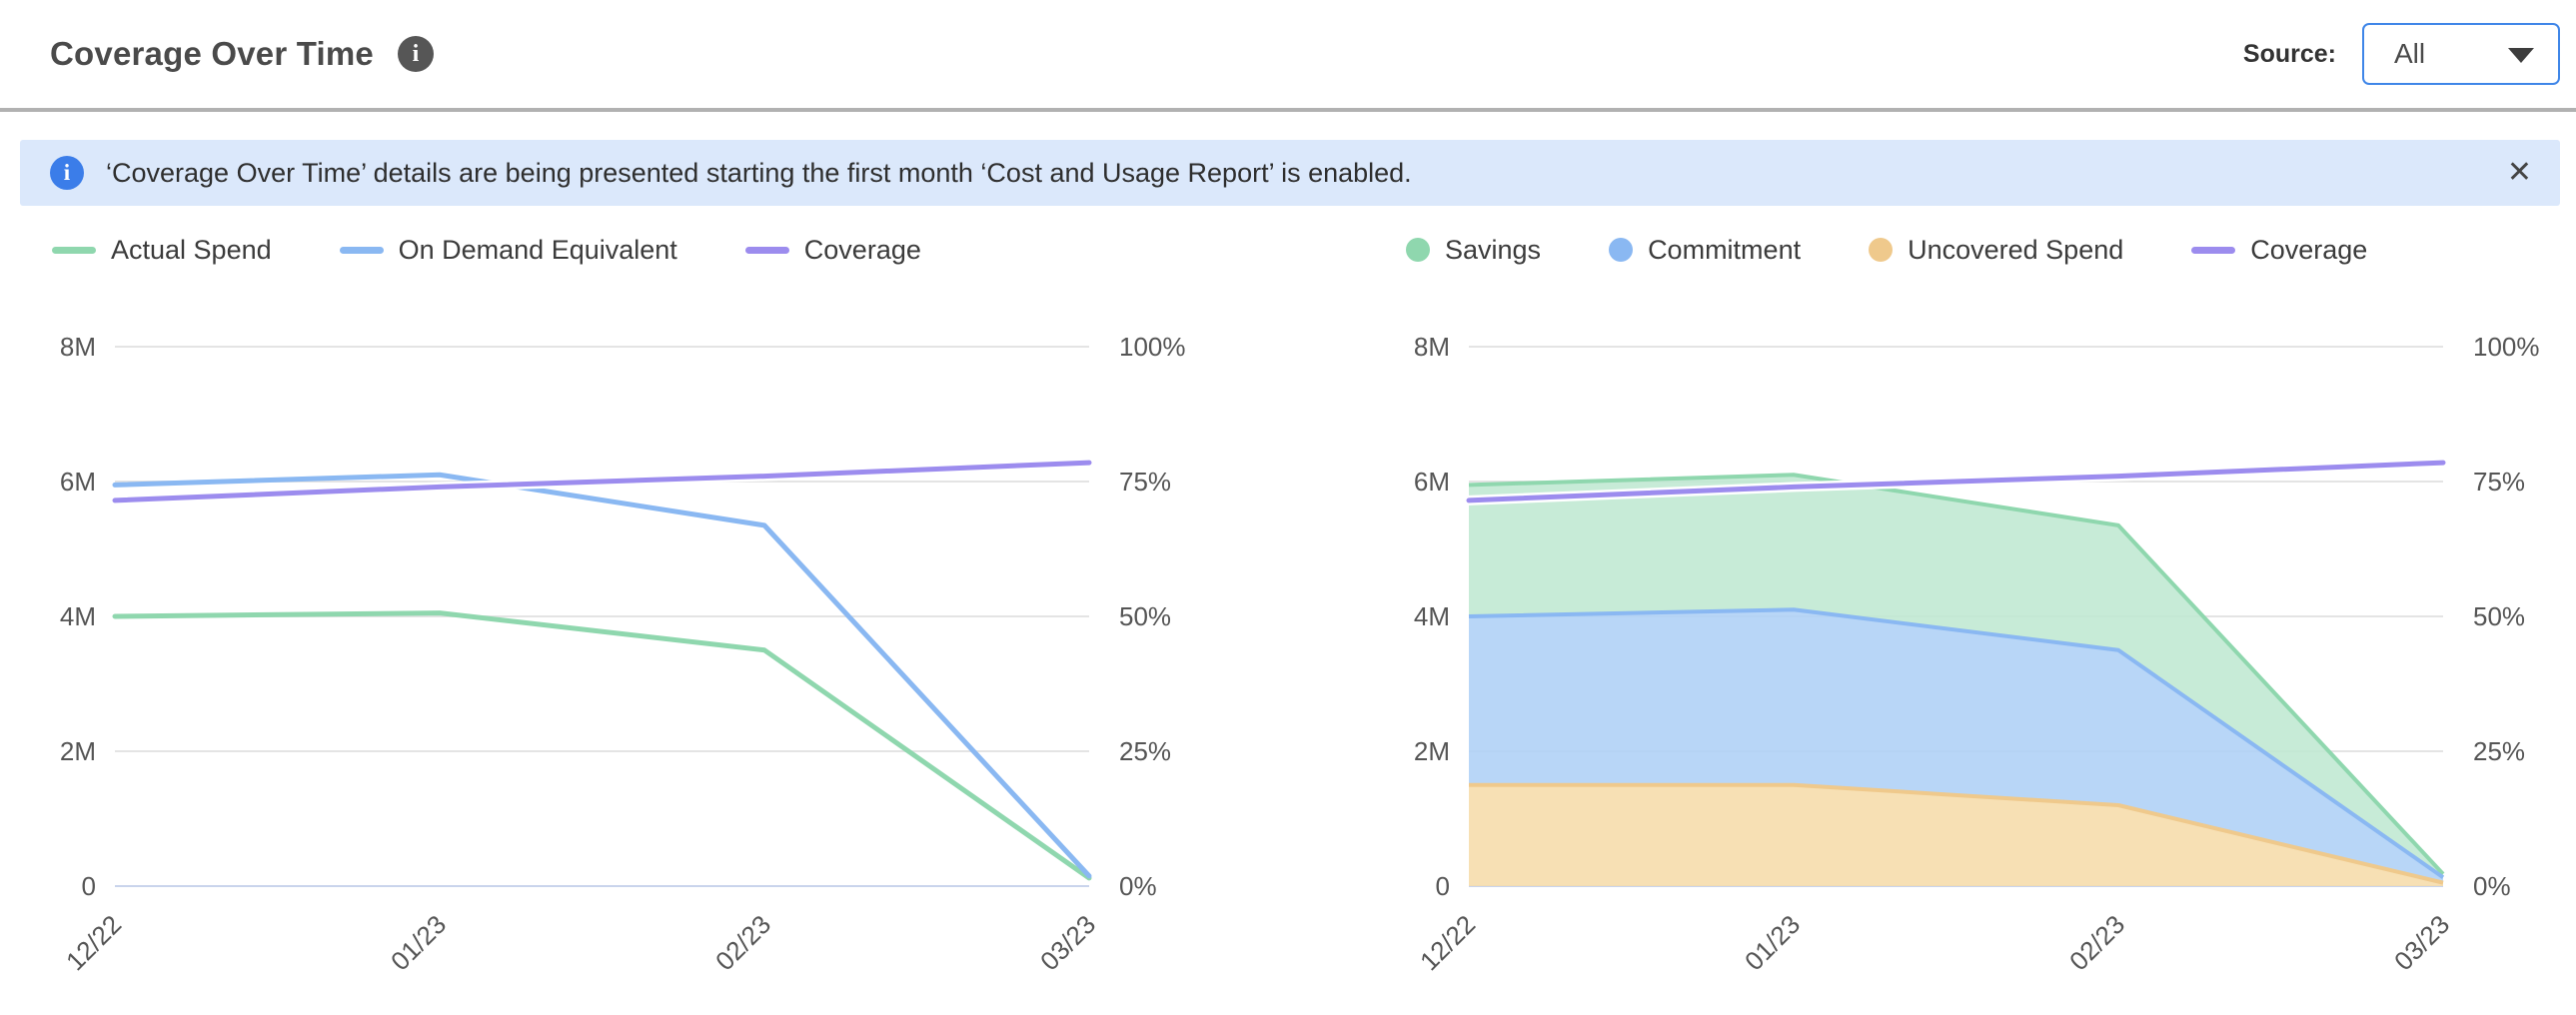 Image resolution: width=2576 pixels, height=1015 pixels. Describe the element at coordinates (1288, 56) in the screenshot. I see `panel-header: Coverage Over Time i Source: All` at that location.